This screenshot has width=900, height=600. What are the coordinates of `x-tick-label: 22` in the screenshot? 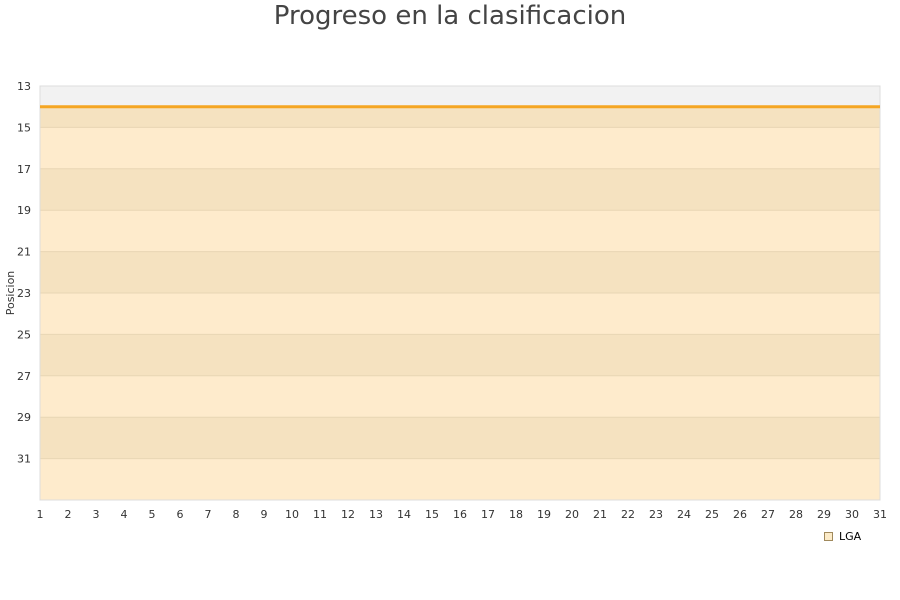 It's located at (628, 514).